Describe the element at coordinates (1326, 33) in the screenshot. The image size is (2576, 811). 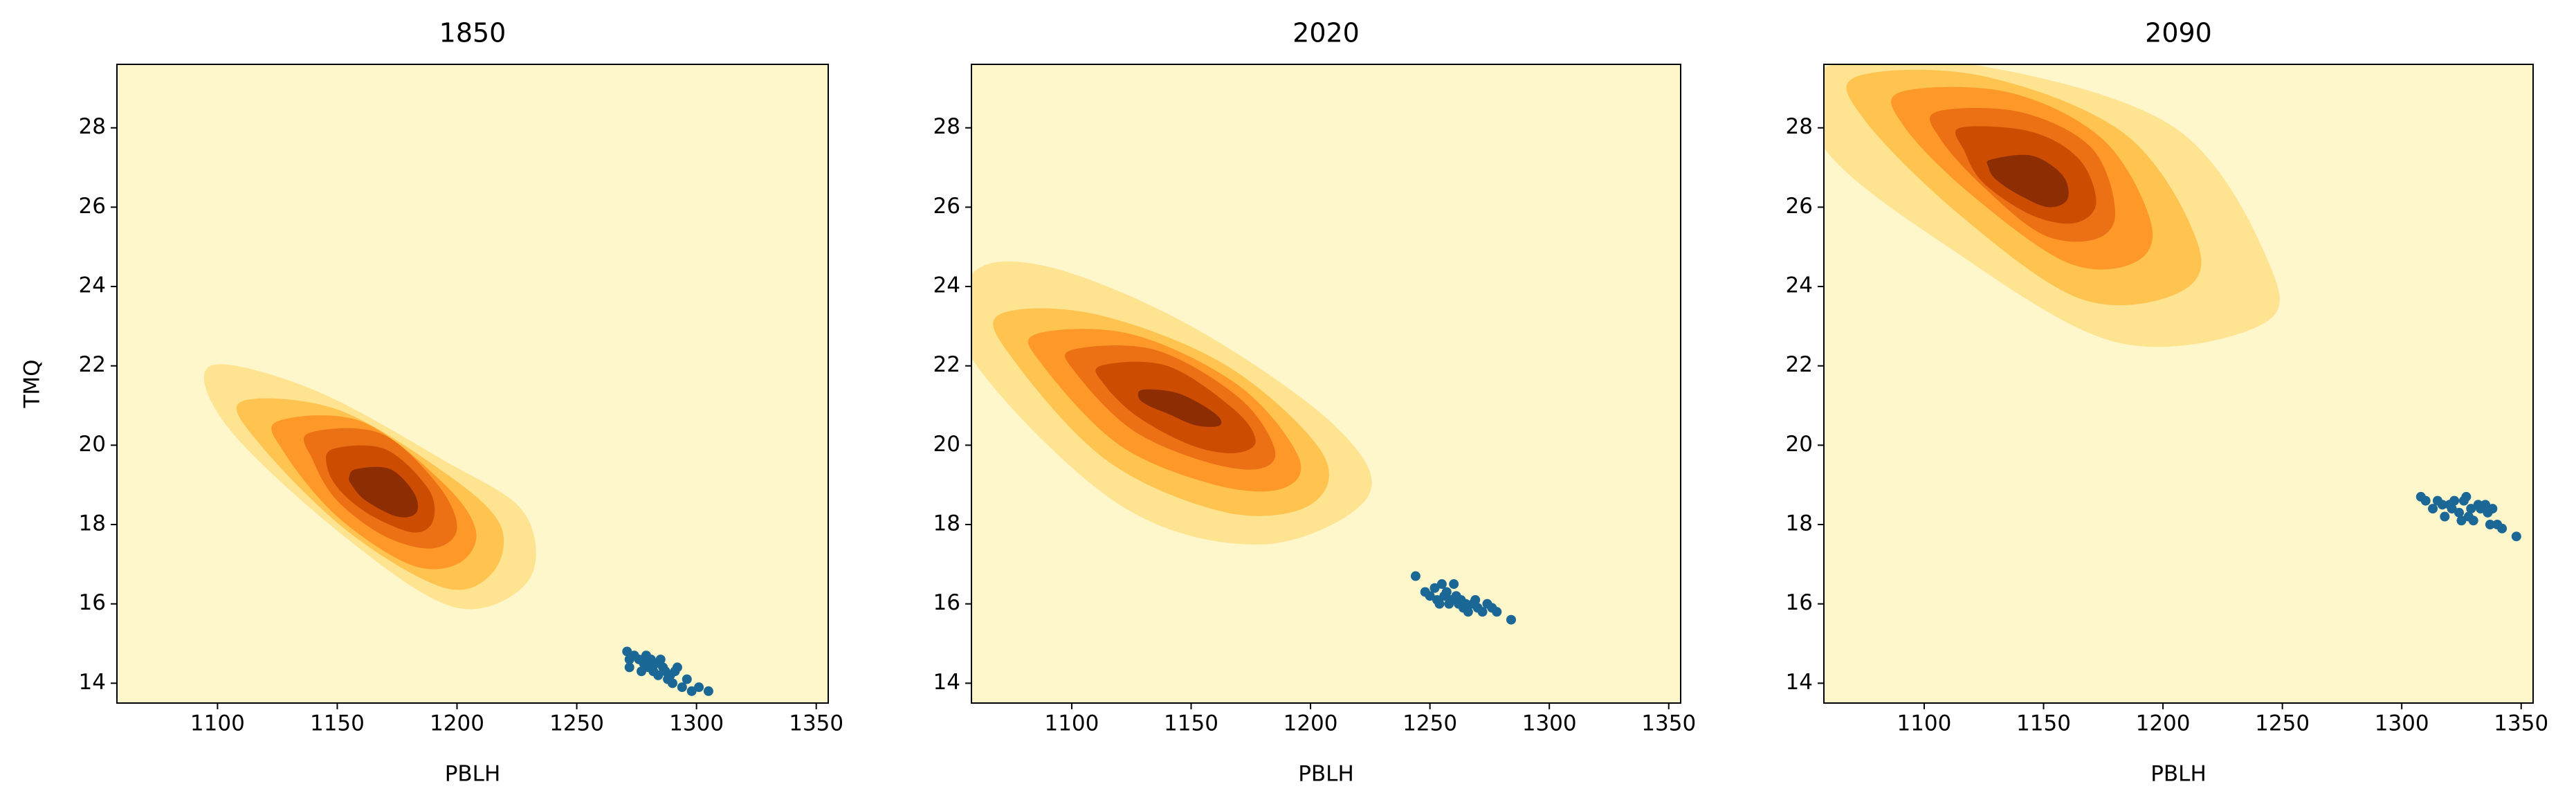
I see `panel-title: 2020` at that location.